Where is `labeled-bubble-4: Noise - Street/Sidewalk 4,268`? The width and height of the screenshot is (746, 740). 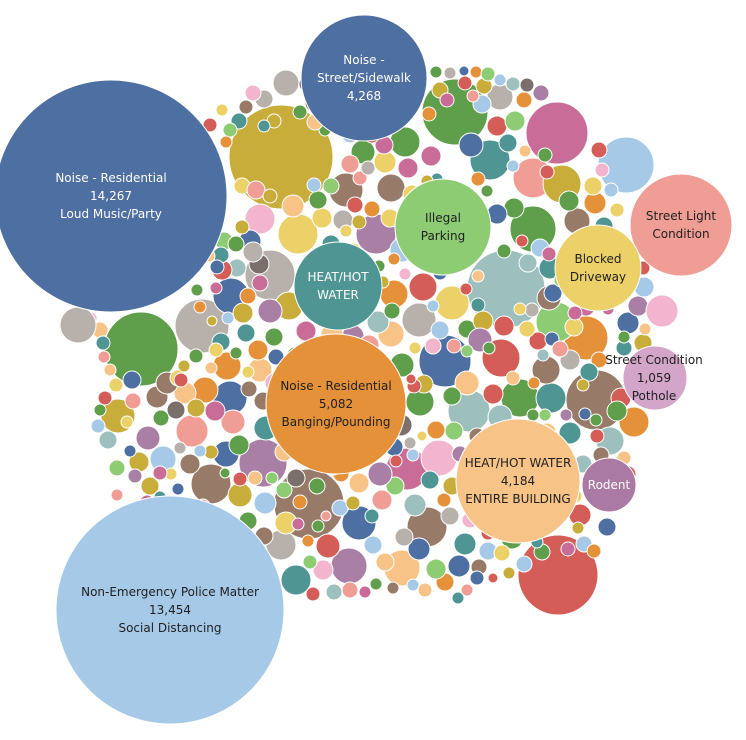 labeled-bubble-4: Noise - Street/Sidewalk 4,268 is located at coordinates (364, 78).